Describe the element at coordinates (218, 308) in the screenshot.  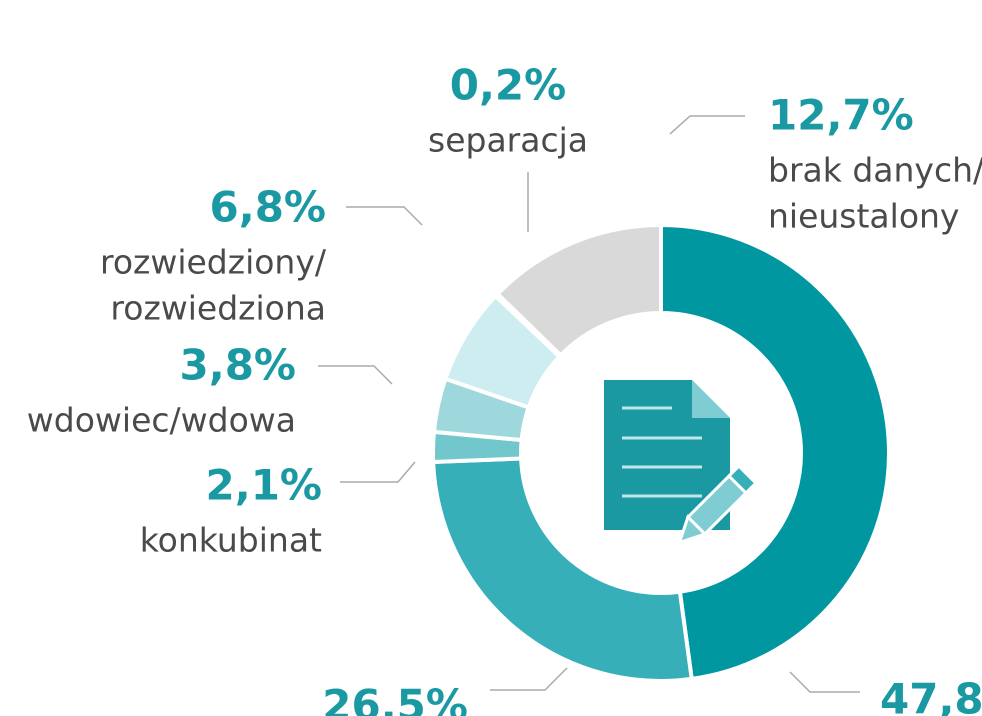
I see `category-label: rozwiedziona` at that location.